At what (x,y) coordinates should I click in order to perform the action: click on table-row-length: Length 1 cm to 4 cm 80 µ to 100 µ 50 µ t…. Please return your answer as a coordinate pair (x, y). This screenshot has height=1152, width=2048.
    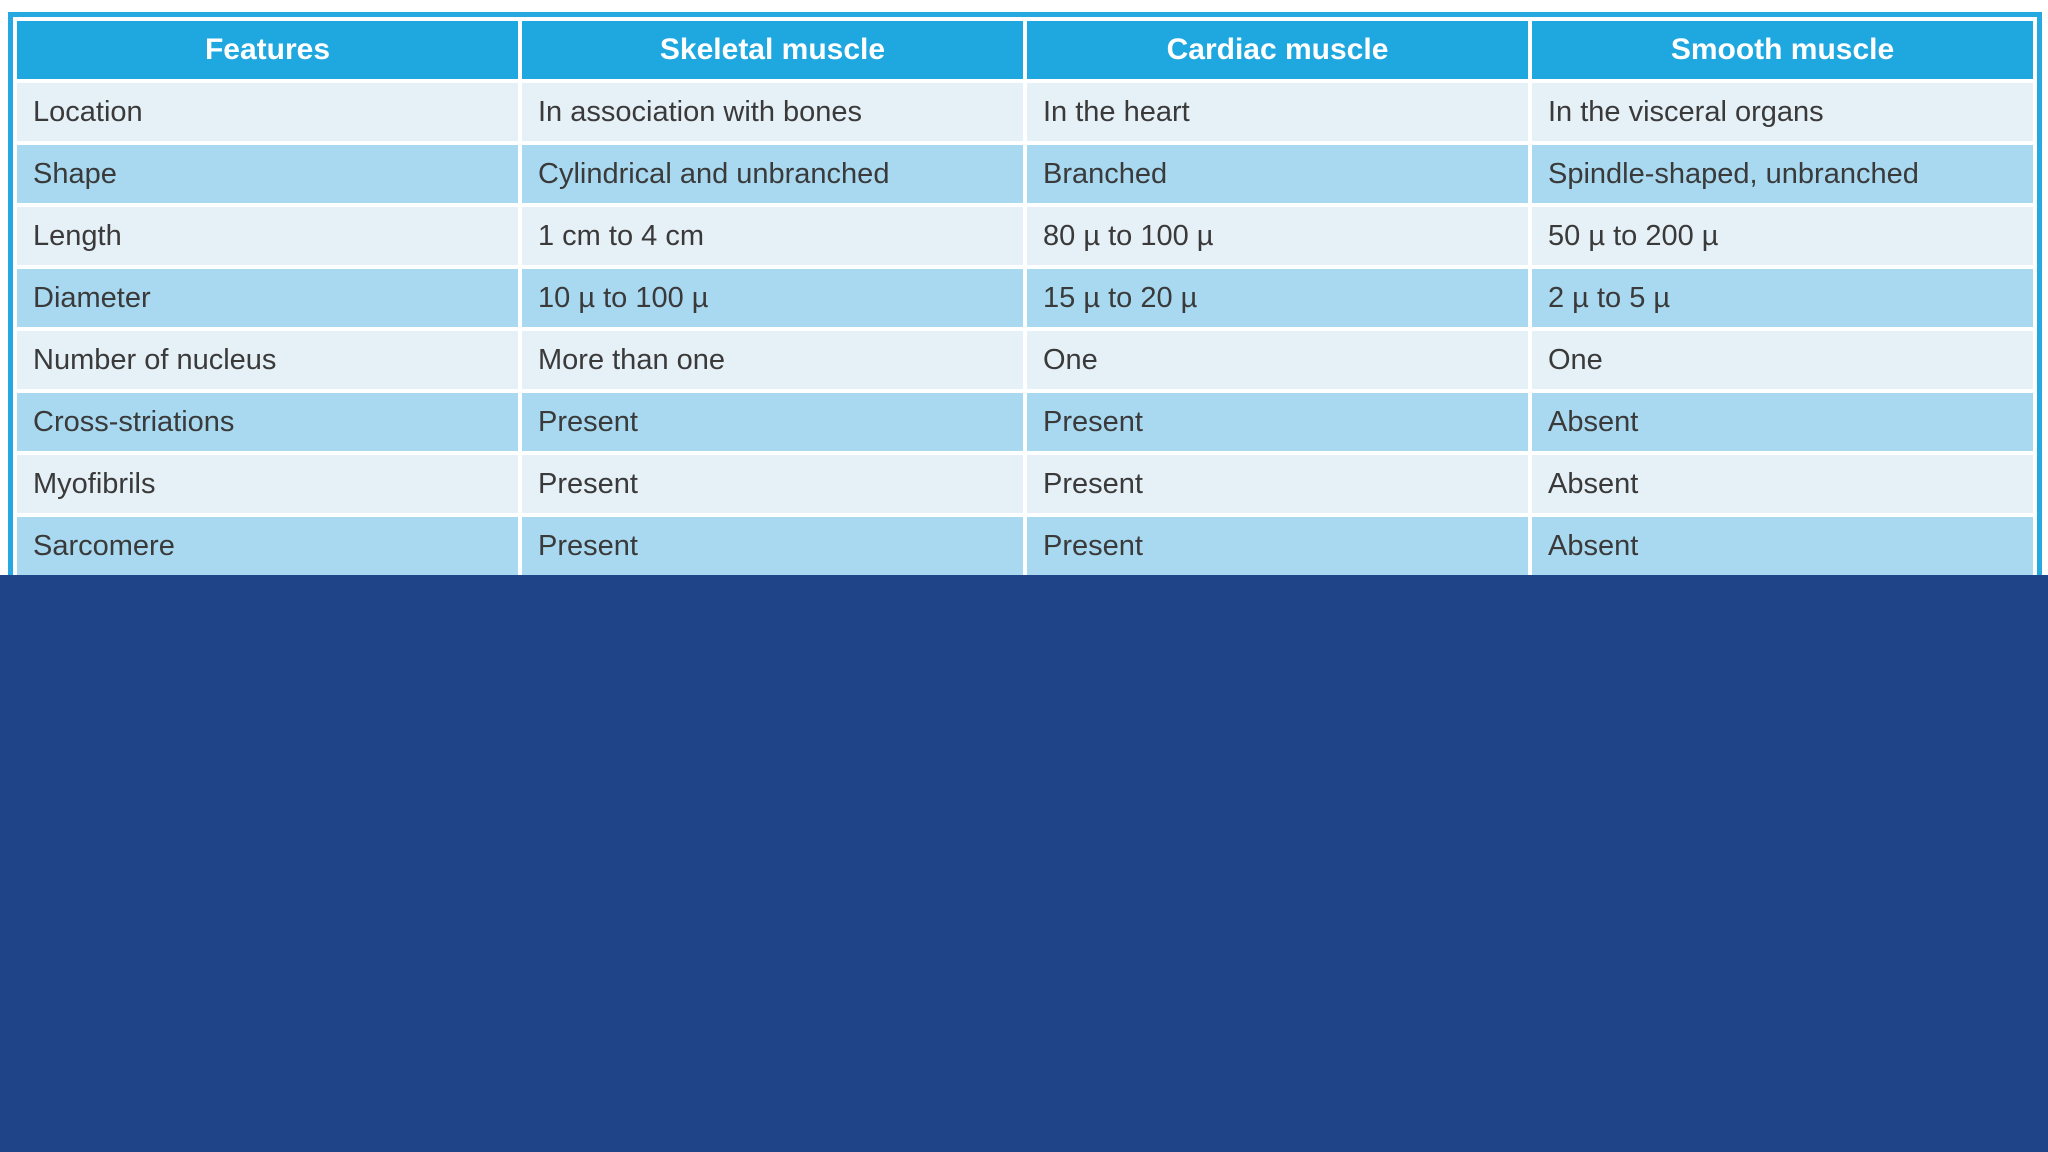
    Looking at the image, I should click on (1025, 236).